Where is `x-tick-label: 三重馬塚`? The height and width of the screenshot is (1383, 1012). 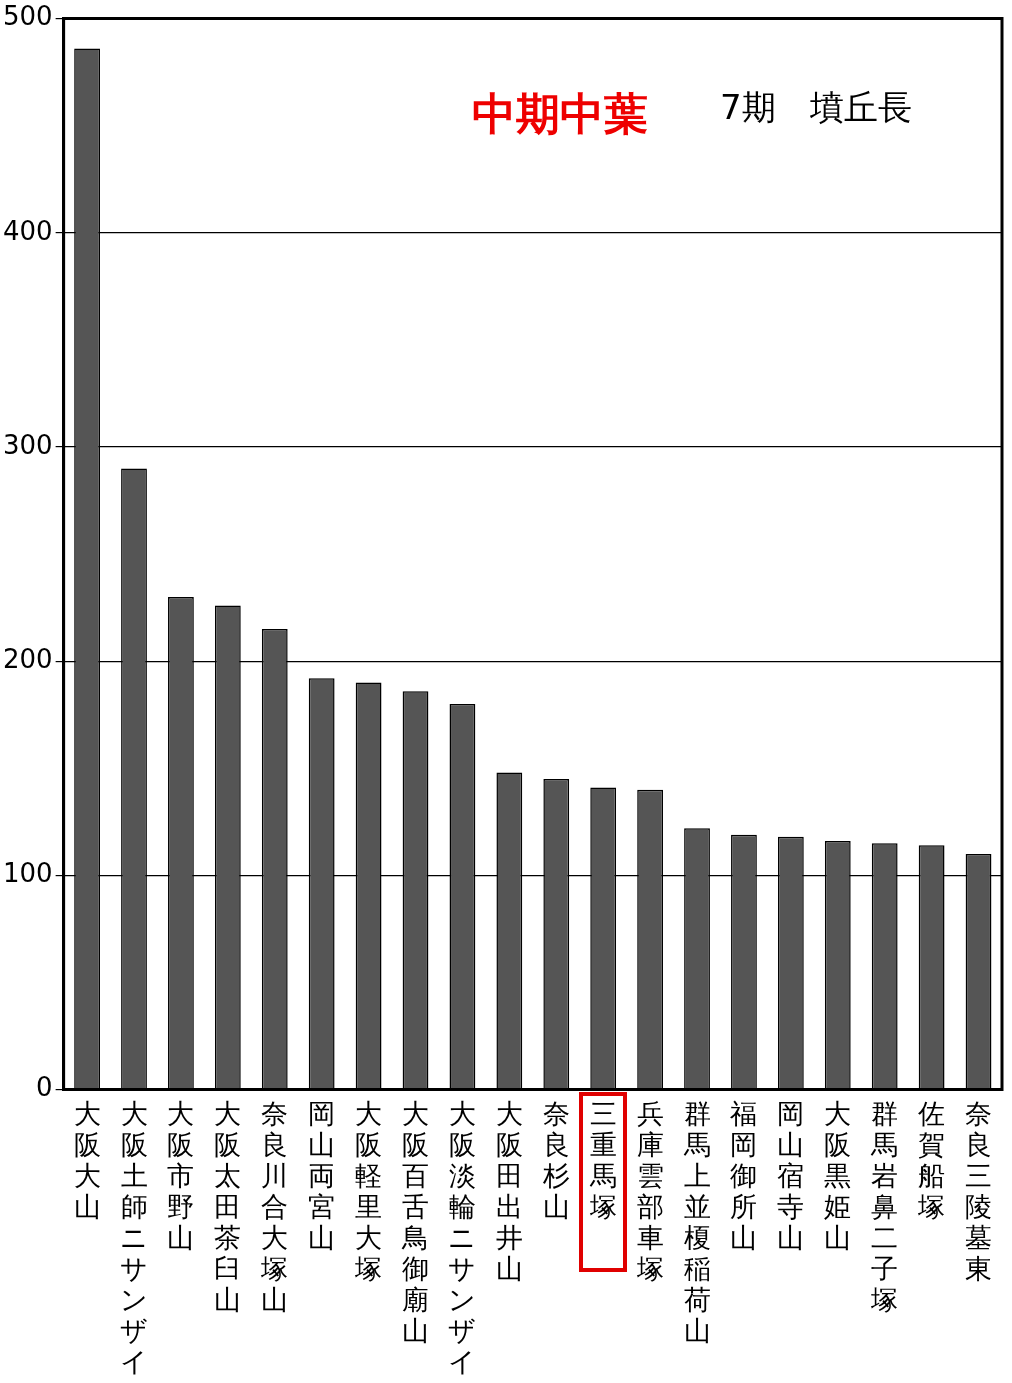
x-tick-label: 三重馬塚 is located at coordinates (602, 1160).